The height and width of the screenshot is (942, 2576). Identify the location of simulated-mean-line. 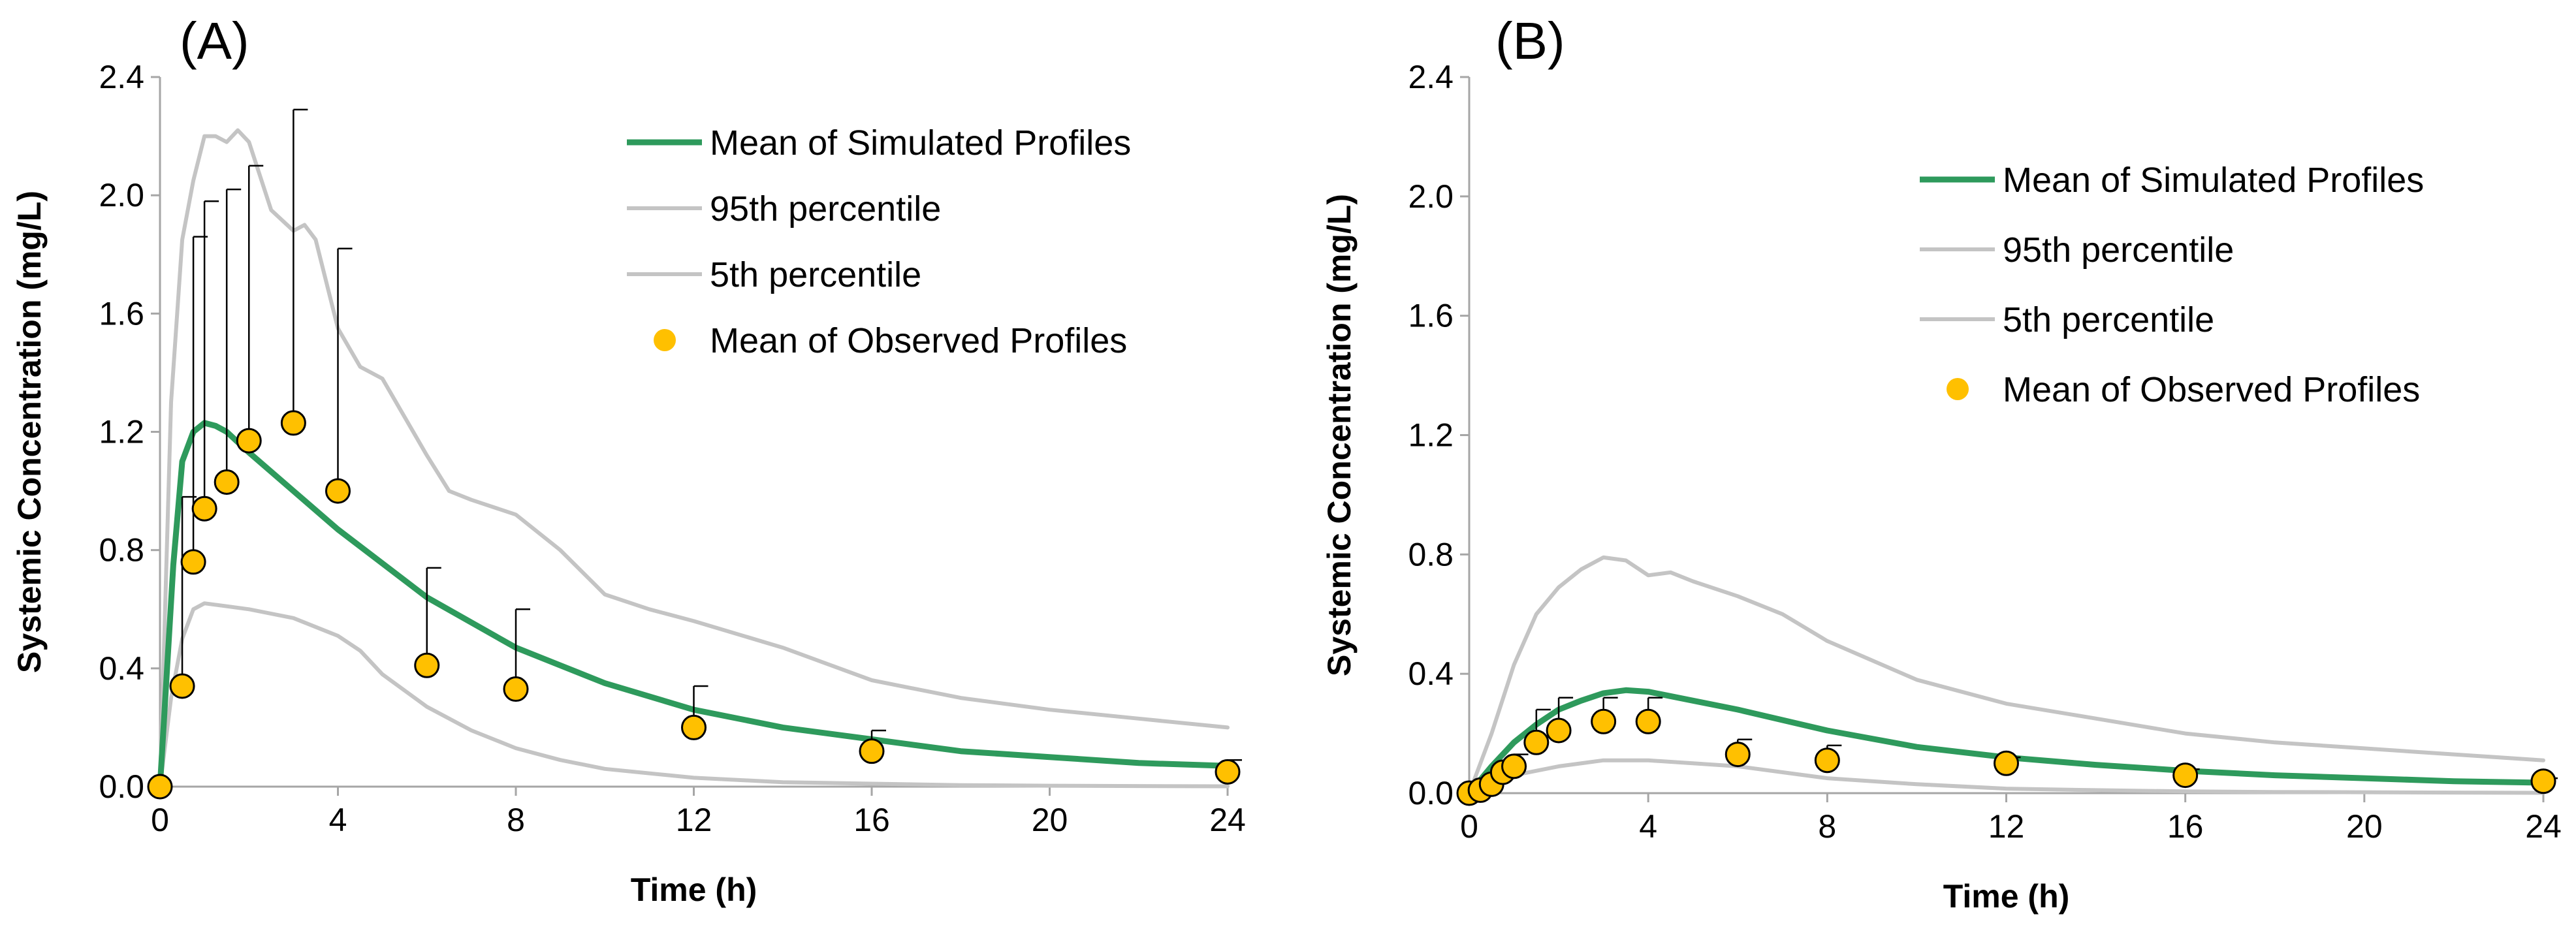
(2007, 741).